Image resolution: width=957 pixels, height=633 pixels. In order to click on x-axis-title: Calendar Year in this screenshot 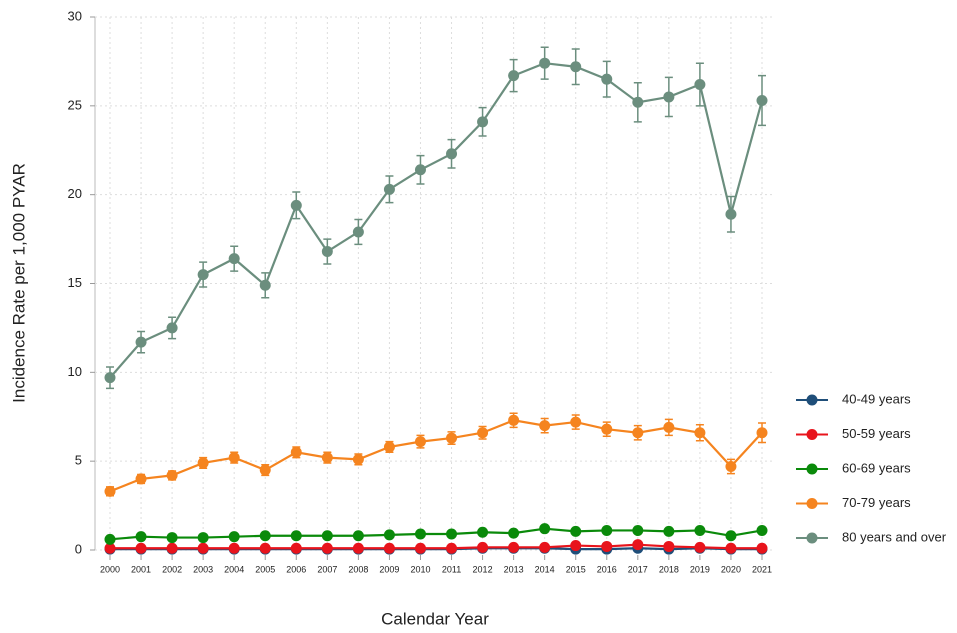, I will do `click(435, 618)`.